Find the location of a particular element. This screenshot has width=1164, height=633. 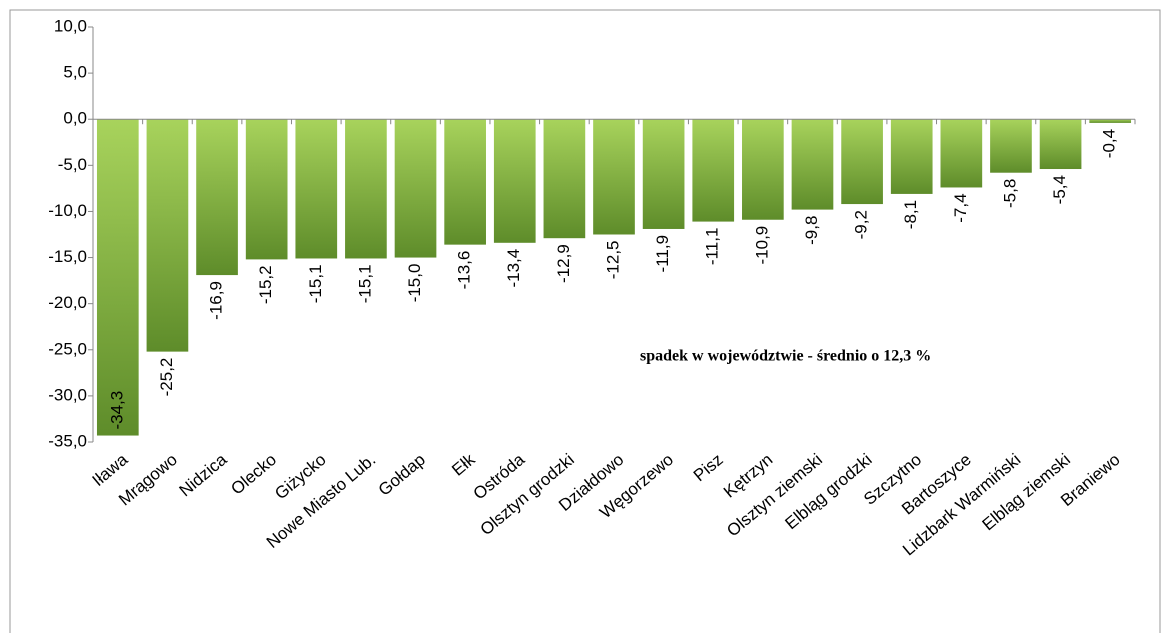

data-label: -15,2 is located at coordinates (265, 284).